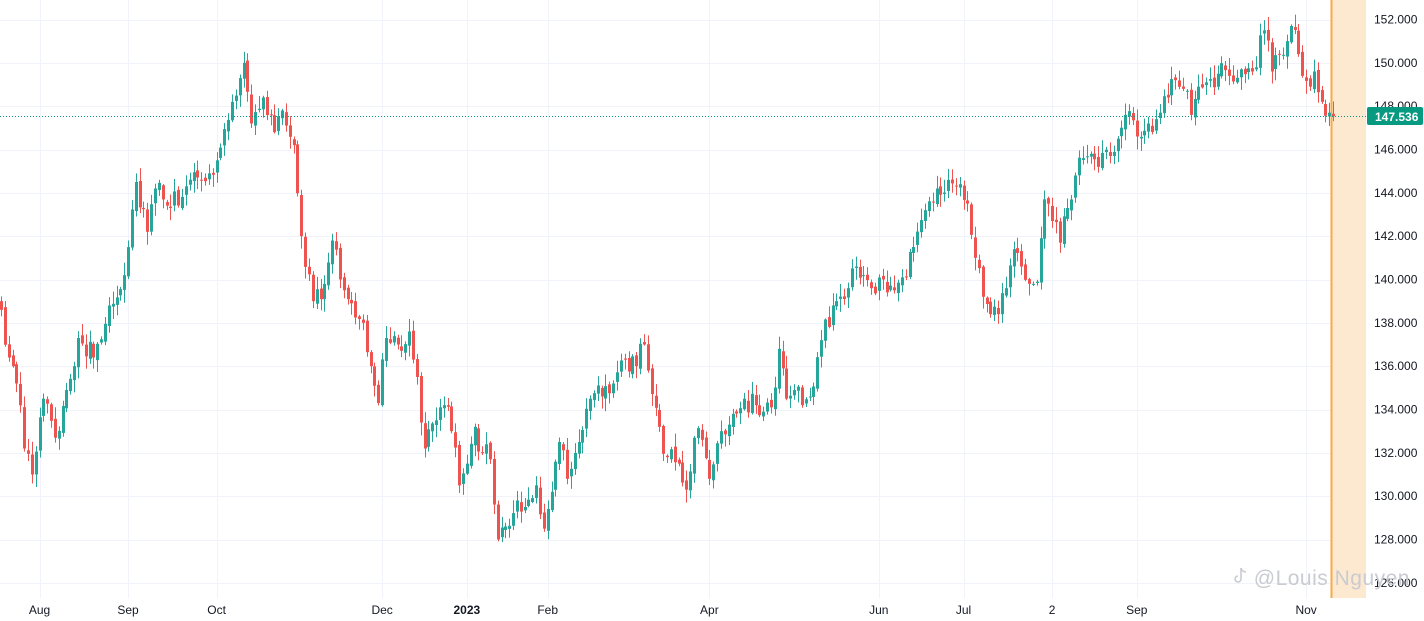  Describe the element at coordinates (1396, 540) in the screenshot. I see `price-tick-label: 128.000` at that location.